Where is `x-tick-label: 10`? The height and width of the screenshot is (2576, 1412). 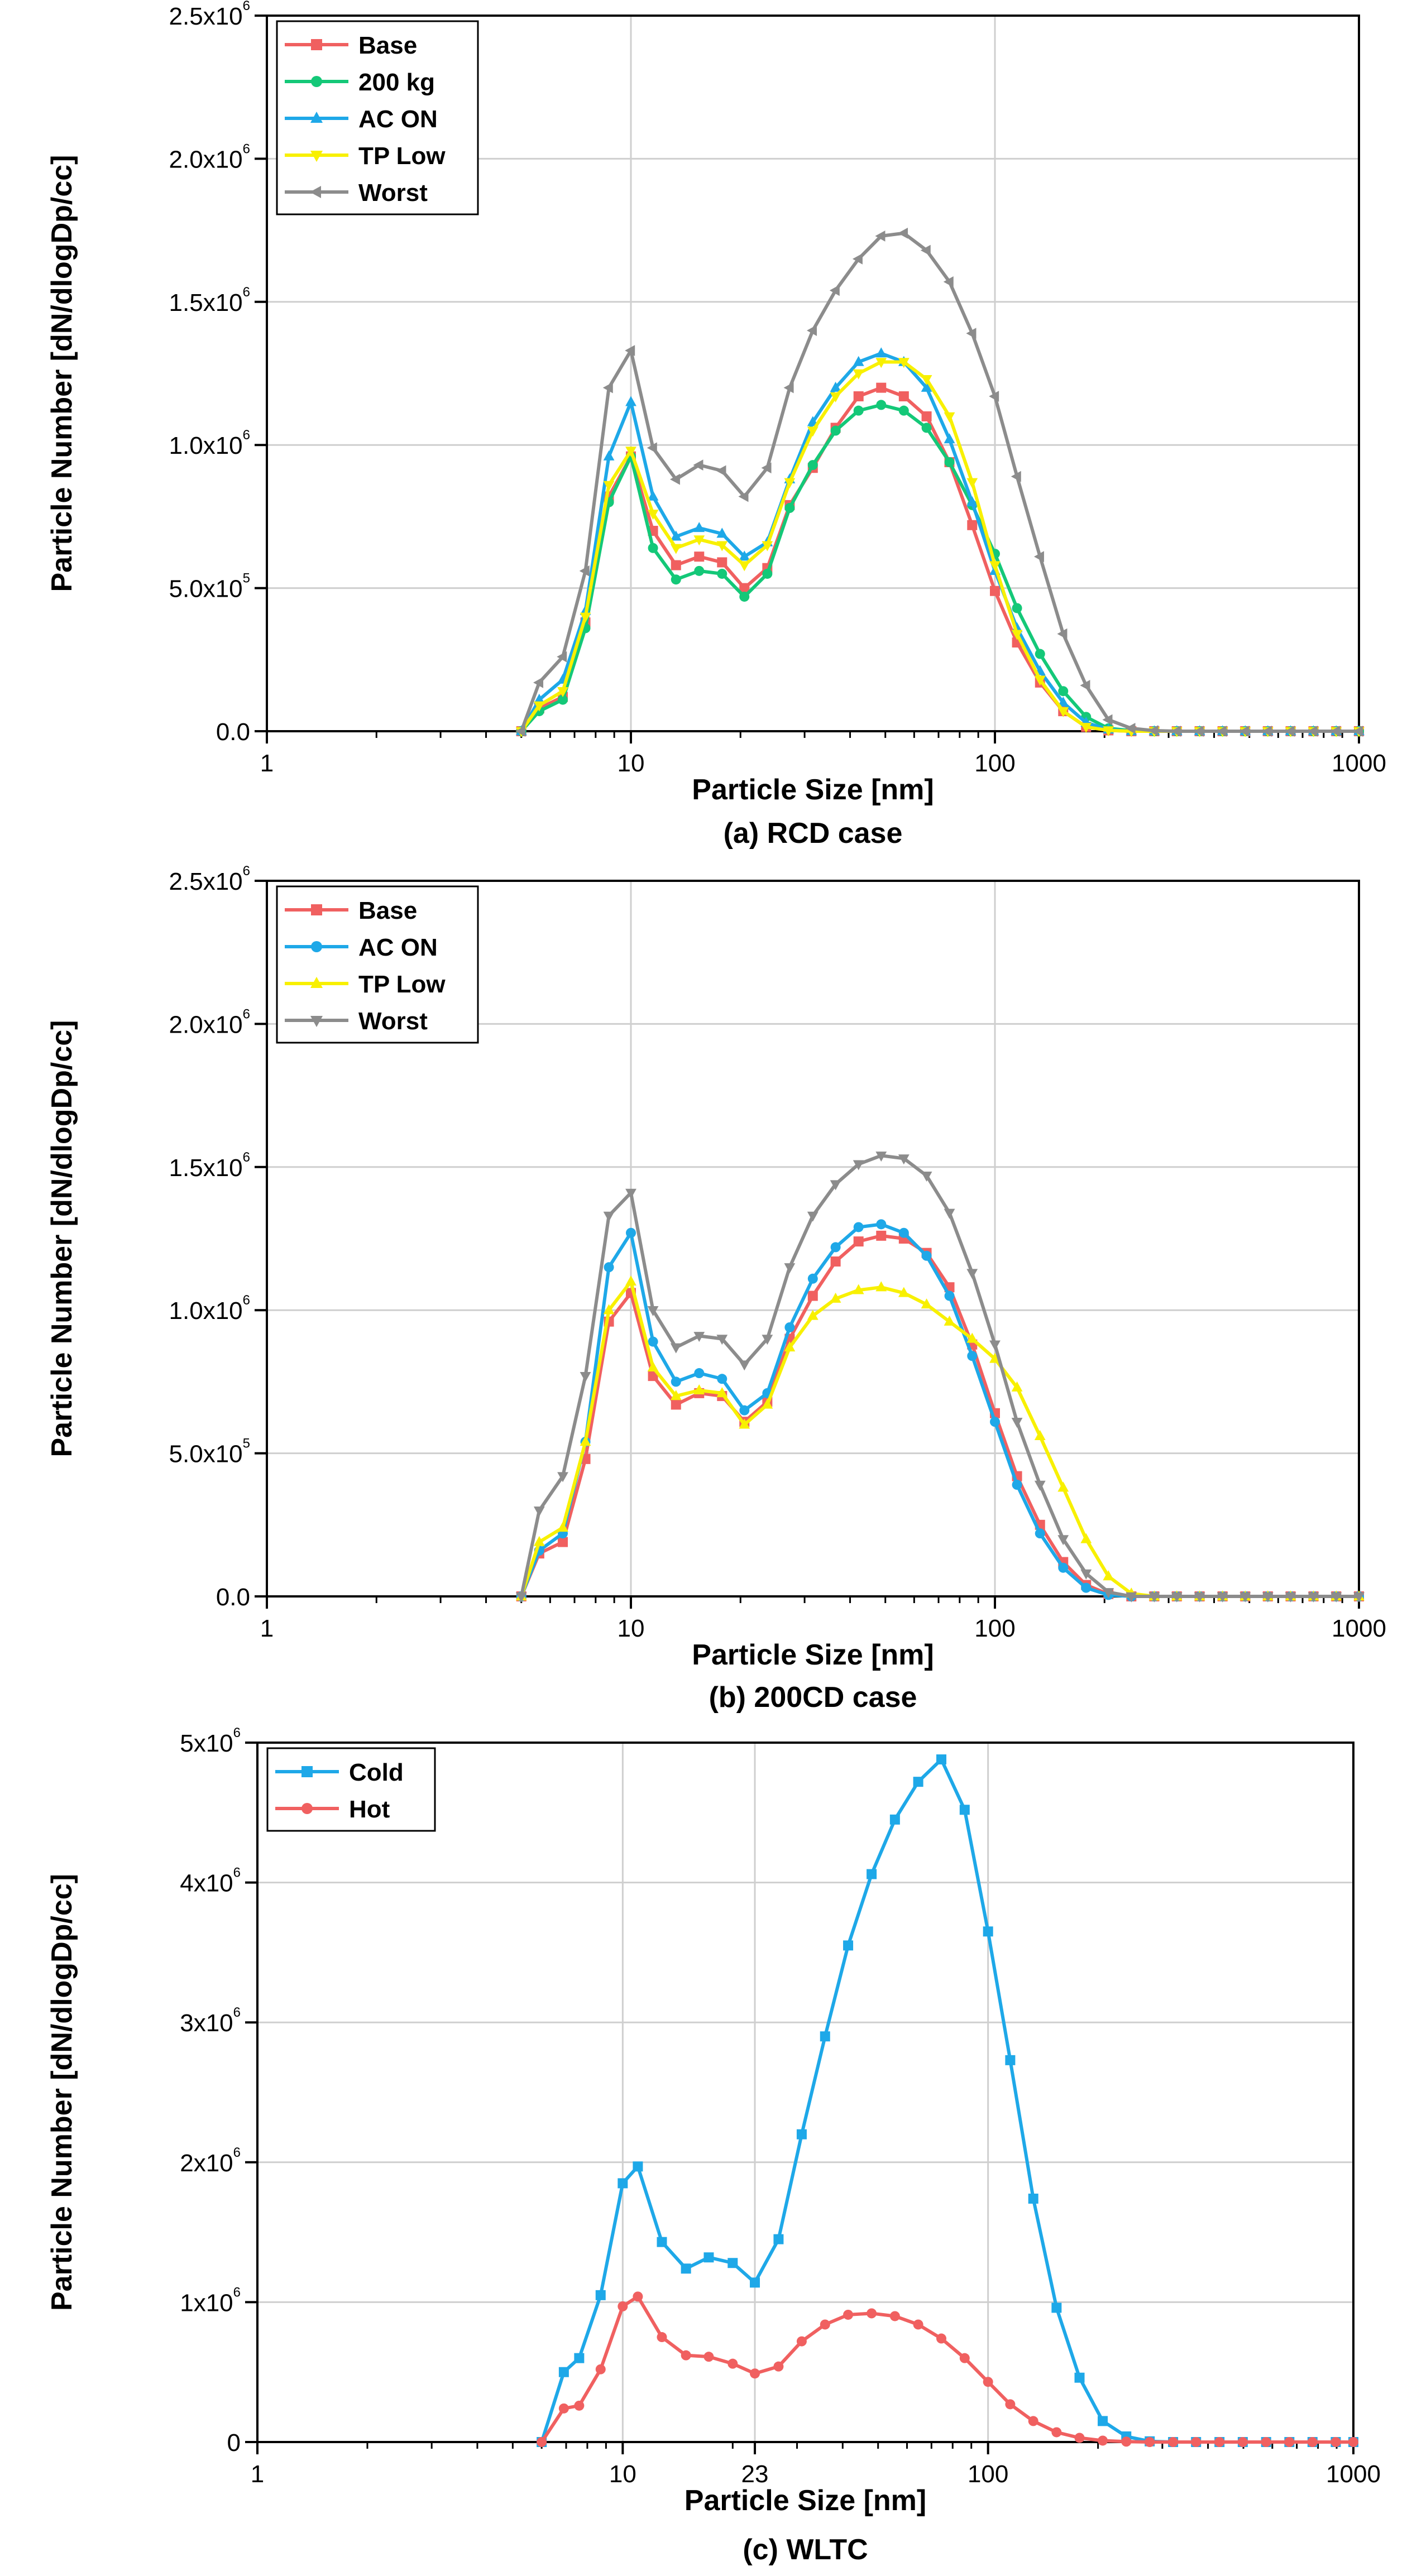
x-tick-label: 10 is located at coordinates (622, 2474).